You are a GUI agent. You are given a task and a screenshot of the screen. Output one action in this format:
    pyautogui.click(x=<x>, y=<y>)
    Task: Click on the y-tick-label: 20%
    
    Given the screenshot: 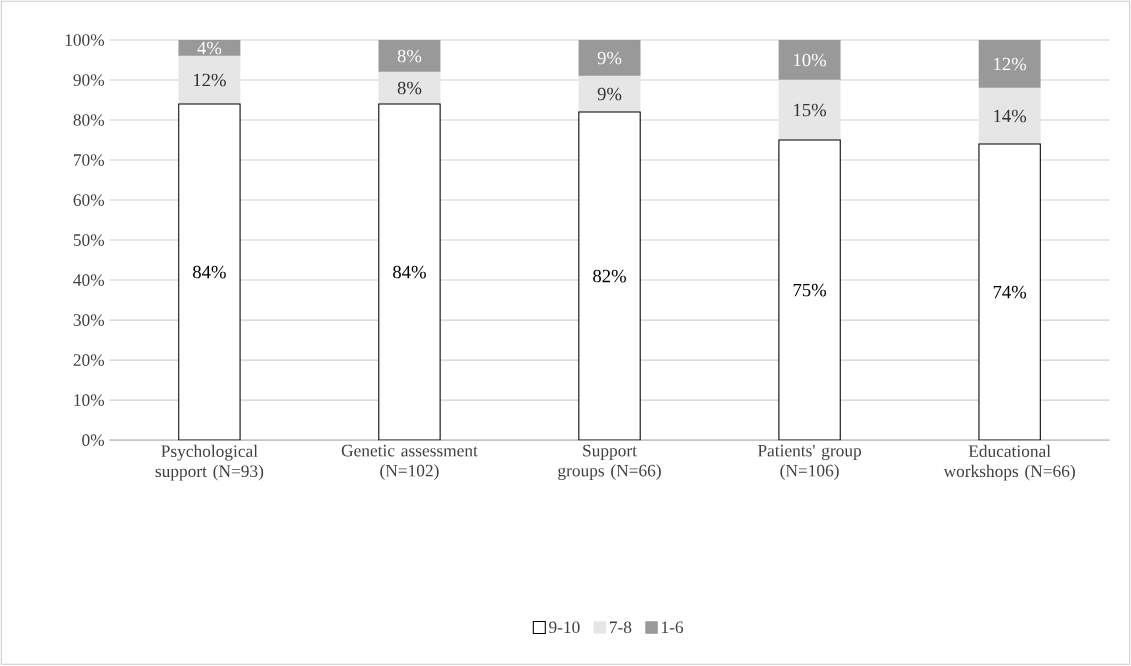 What is the action you would take?
    pyautogui.click(x=89, y=360)
    